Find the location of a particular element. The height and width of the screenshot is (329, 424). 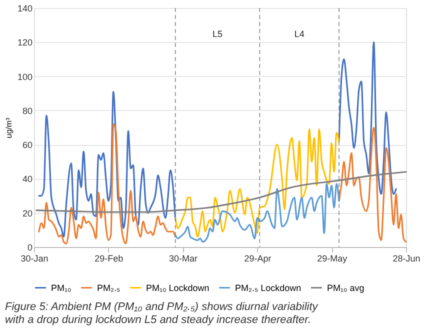

y-tick-label: 60 is located at coordinates (27, 145).